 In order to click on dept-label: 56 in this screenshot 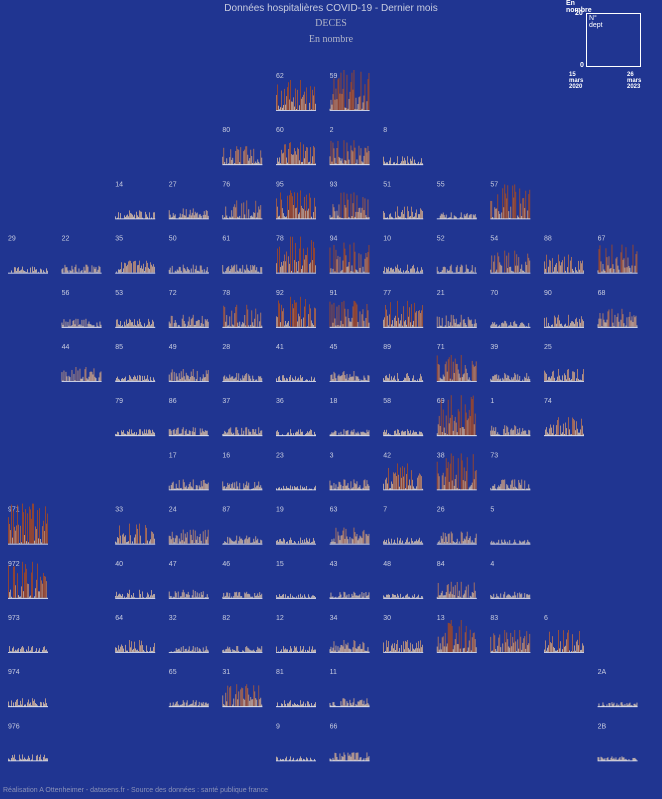, I will do `click(66, 293)`.